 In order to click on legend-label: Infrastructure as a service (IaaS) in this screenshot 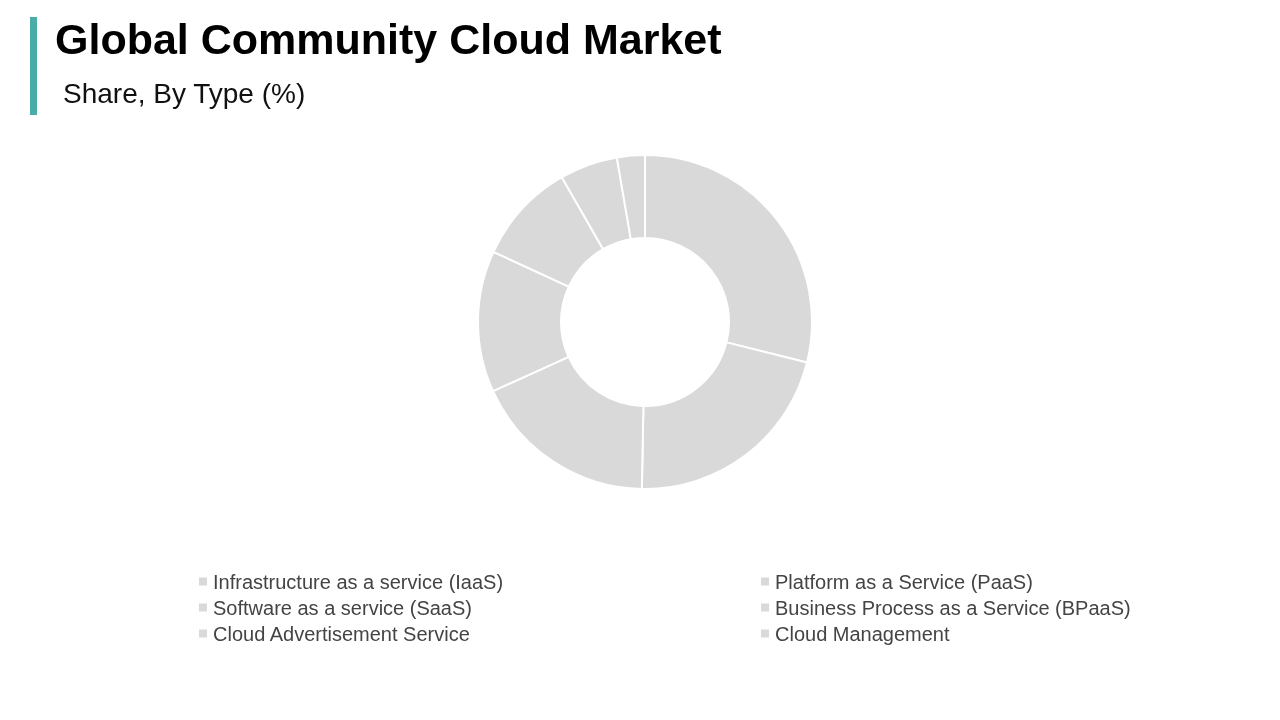, I will do `click(358, 581)`.